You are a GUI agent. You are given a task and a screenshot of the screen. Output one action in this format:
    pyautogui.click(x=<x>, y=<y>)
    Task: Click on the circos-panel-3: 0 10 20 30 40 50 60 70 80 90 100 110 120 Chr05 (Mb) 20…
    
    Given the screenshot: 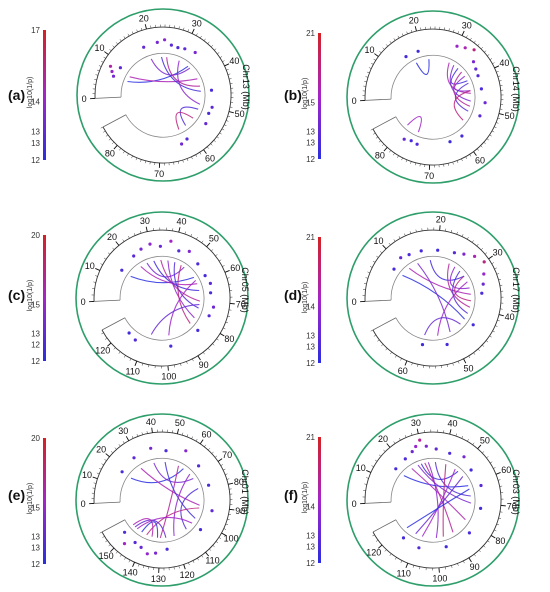 What is the action you would take?
    pyautogui.click(x=129, y=298)
    